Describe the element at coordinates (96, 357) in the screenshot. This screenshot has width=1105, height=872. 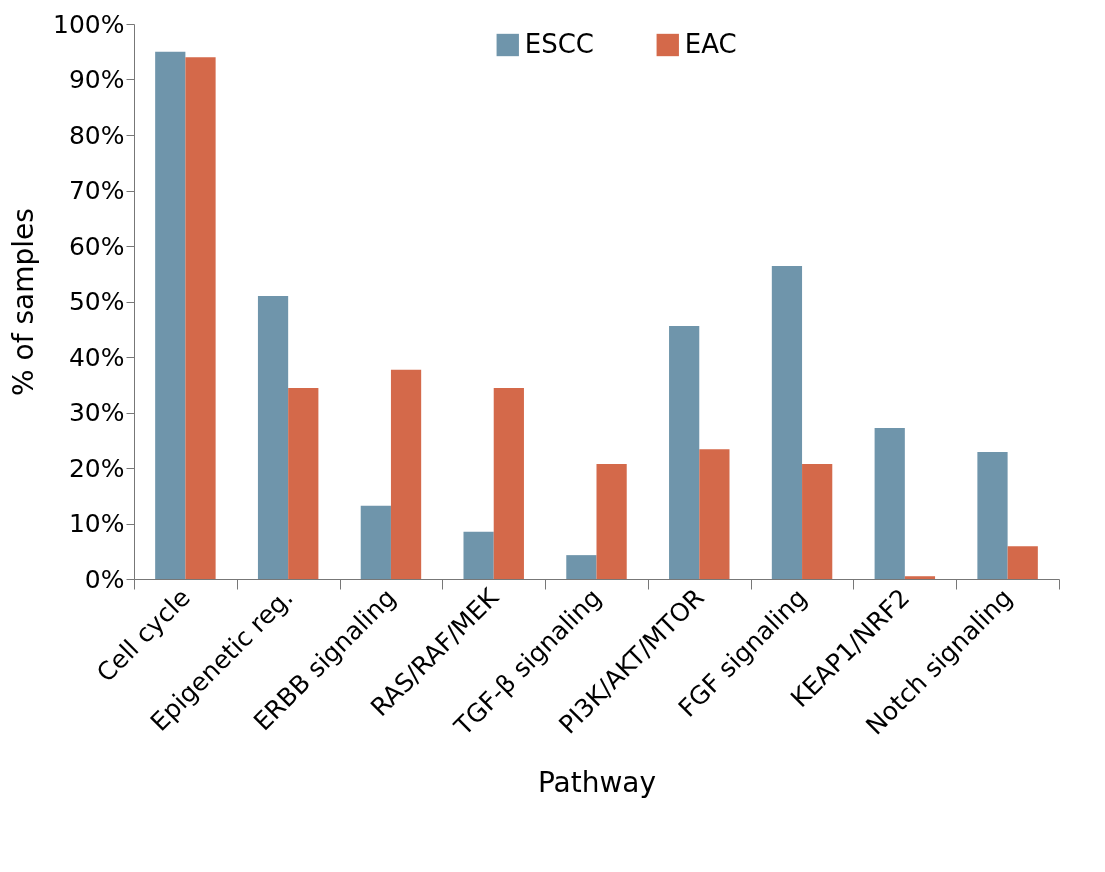
I see `y-tick-label: 40%` at that location.